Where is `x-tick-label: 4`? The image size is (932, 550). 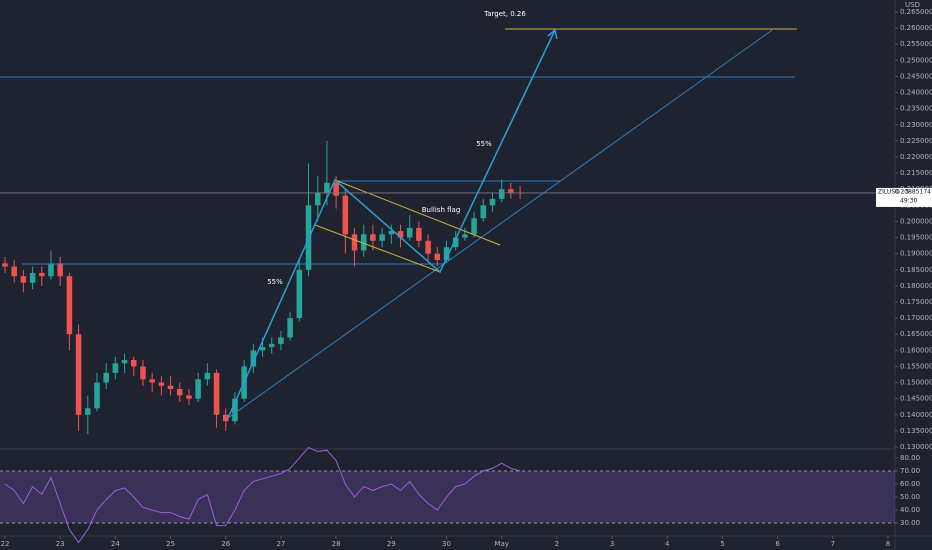
x-tick-label: 4 is located at coordinates (667, 544).